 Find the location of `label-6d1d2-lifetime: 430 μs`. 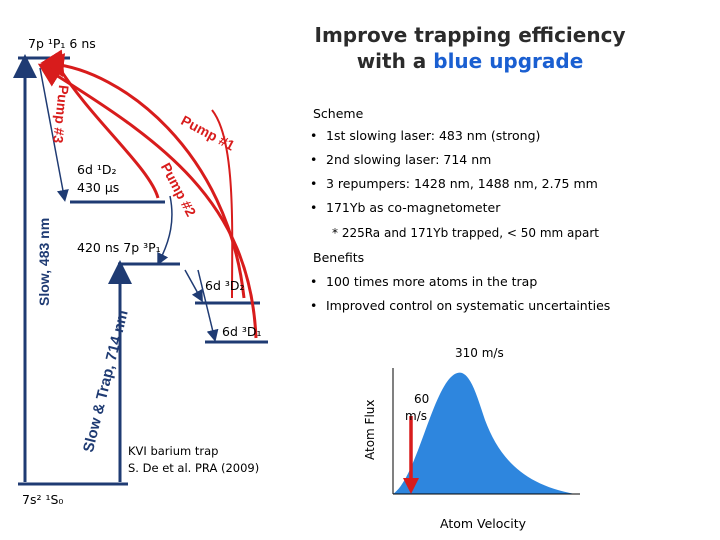

label-6d1d2-lifetime: 430 μs is located at coordinates (98, 187).